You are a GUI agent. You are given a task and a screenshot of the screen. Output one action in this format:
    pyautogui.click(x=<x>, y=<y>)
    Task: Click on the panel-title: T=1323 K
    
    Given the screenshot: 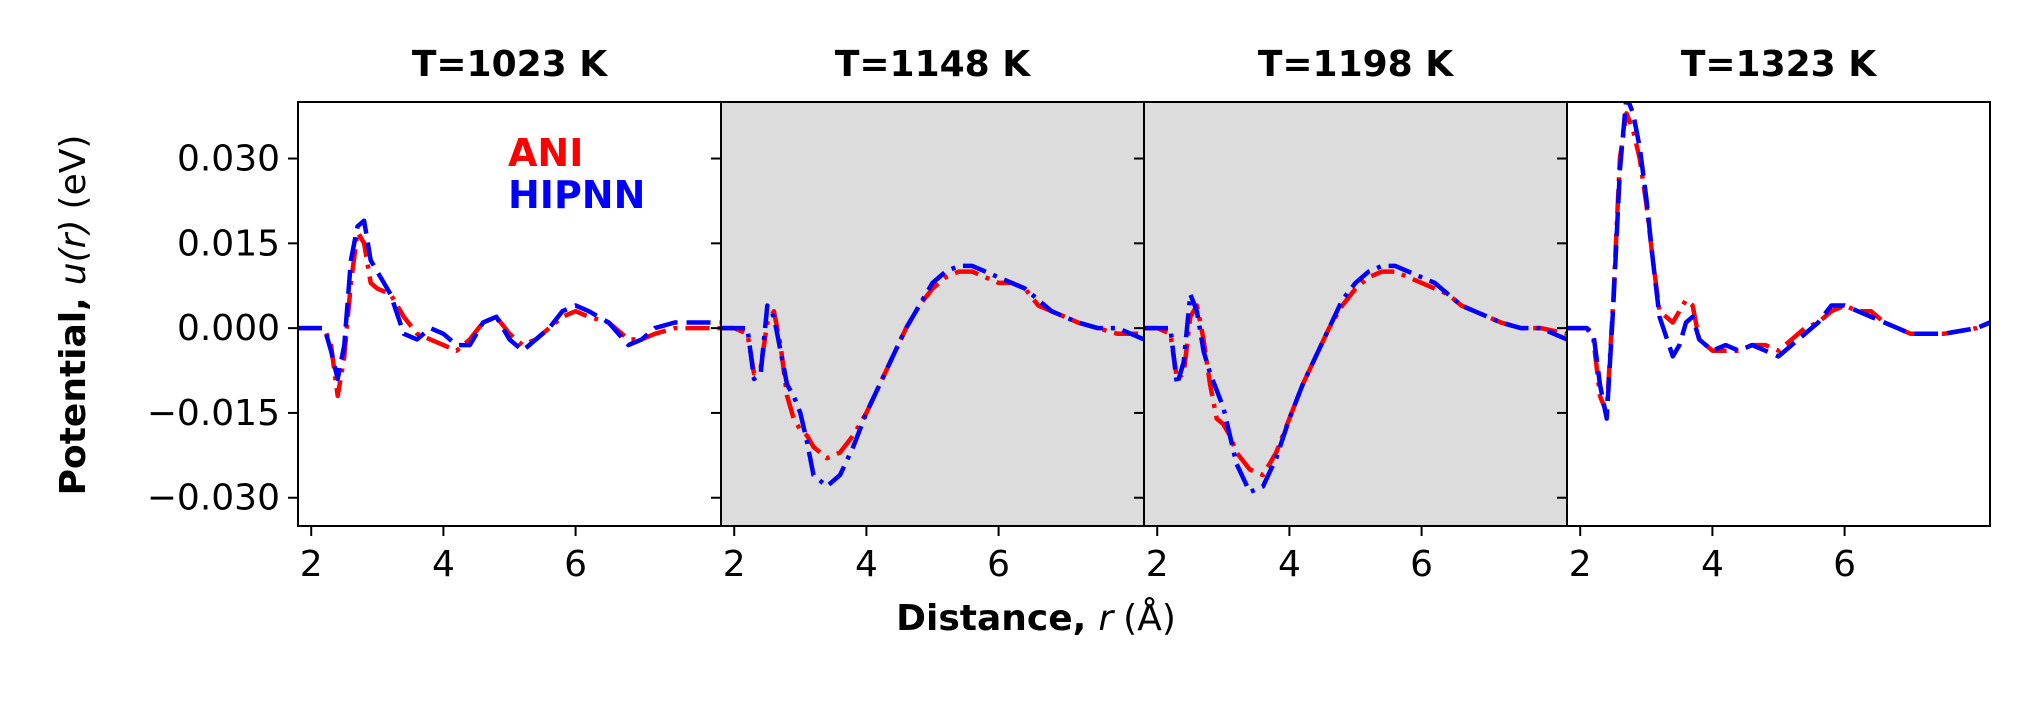 What is the action you would take?
    pyautogui.click(x=1779, y=64)
    